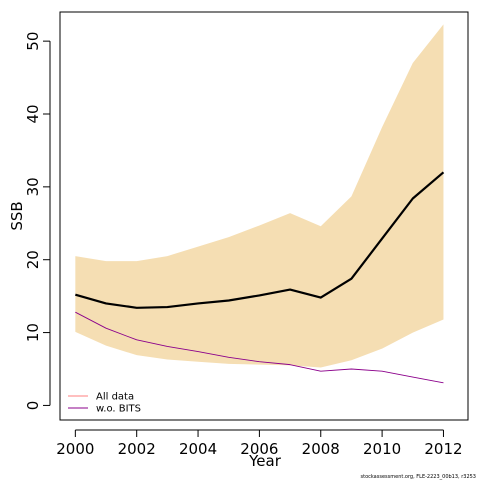  Describe the element at coordinates (33, 41) in the screenshot. I see `y-tick-label: 50` at that location.